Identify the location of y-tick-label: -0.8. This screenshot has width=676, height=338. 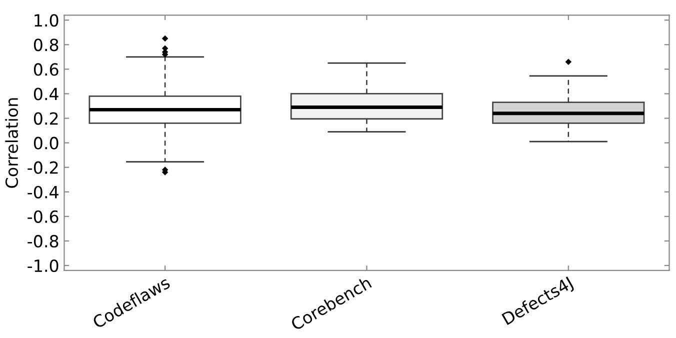
(43, 241).